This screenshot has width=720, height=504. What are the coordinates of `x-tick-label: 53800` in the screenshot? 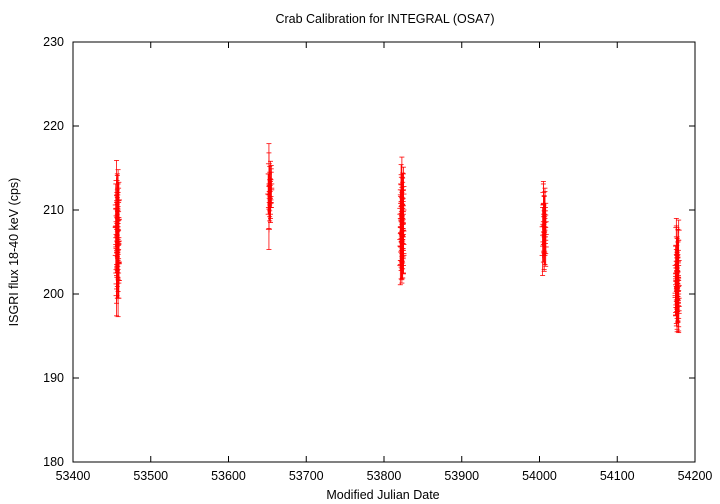 It's located at (384, 476).